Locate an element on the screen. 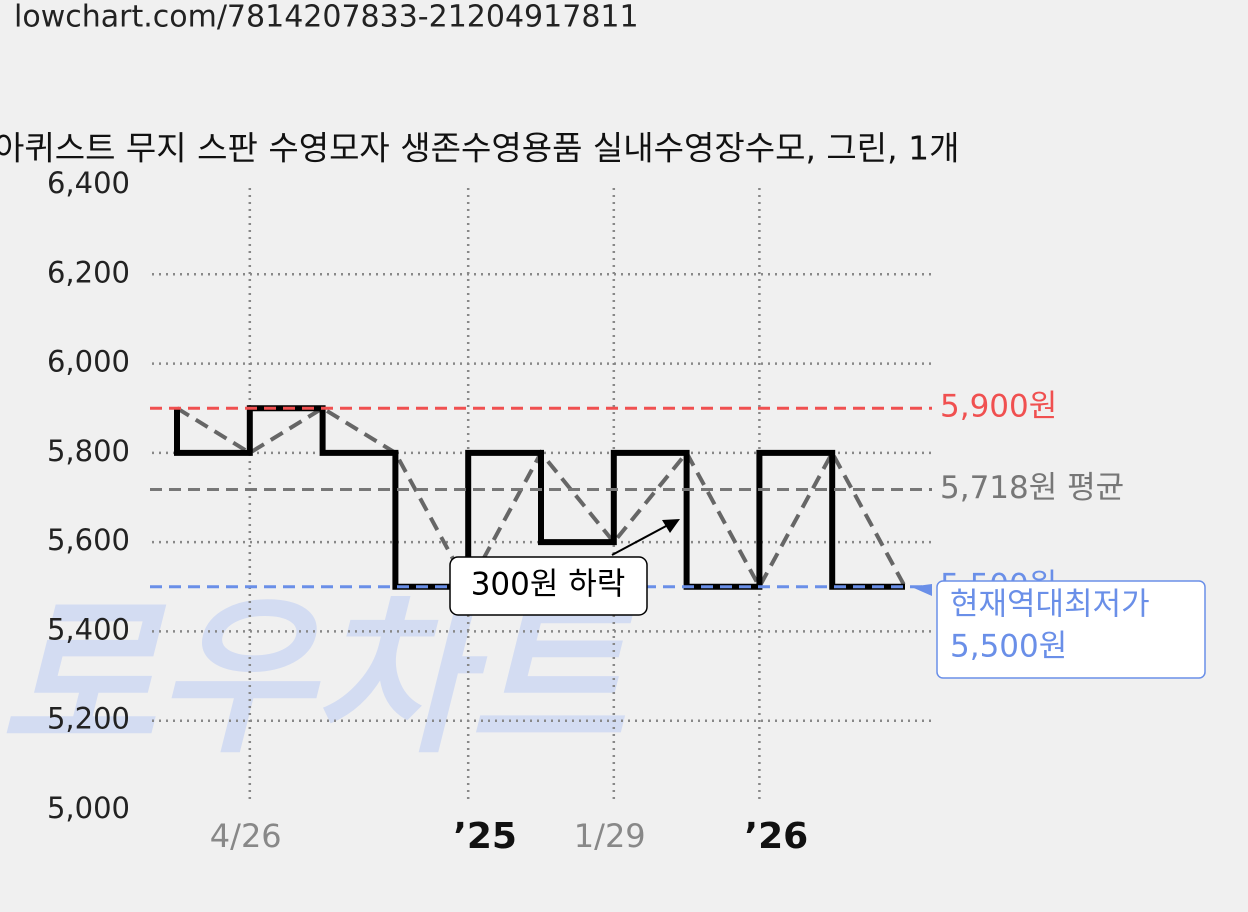  y-tick-label: 6,200 is located at coordinates (88, 272).